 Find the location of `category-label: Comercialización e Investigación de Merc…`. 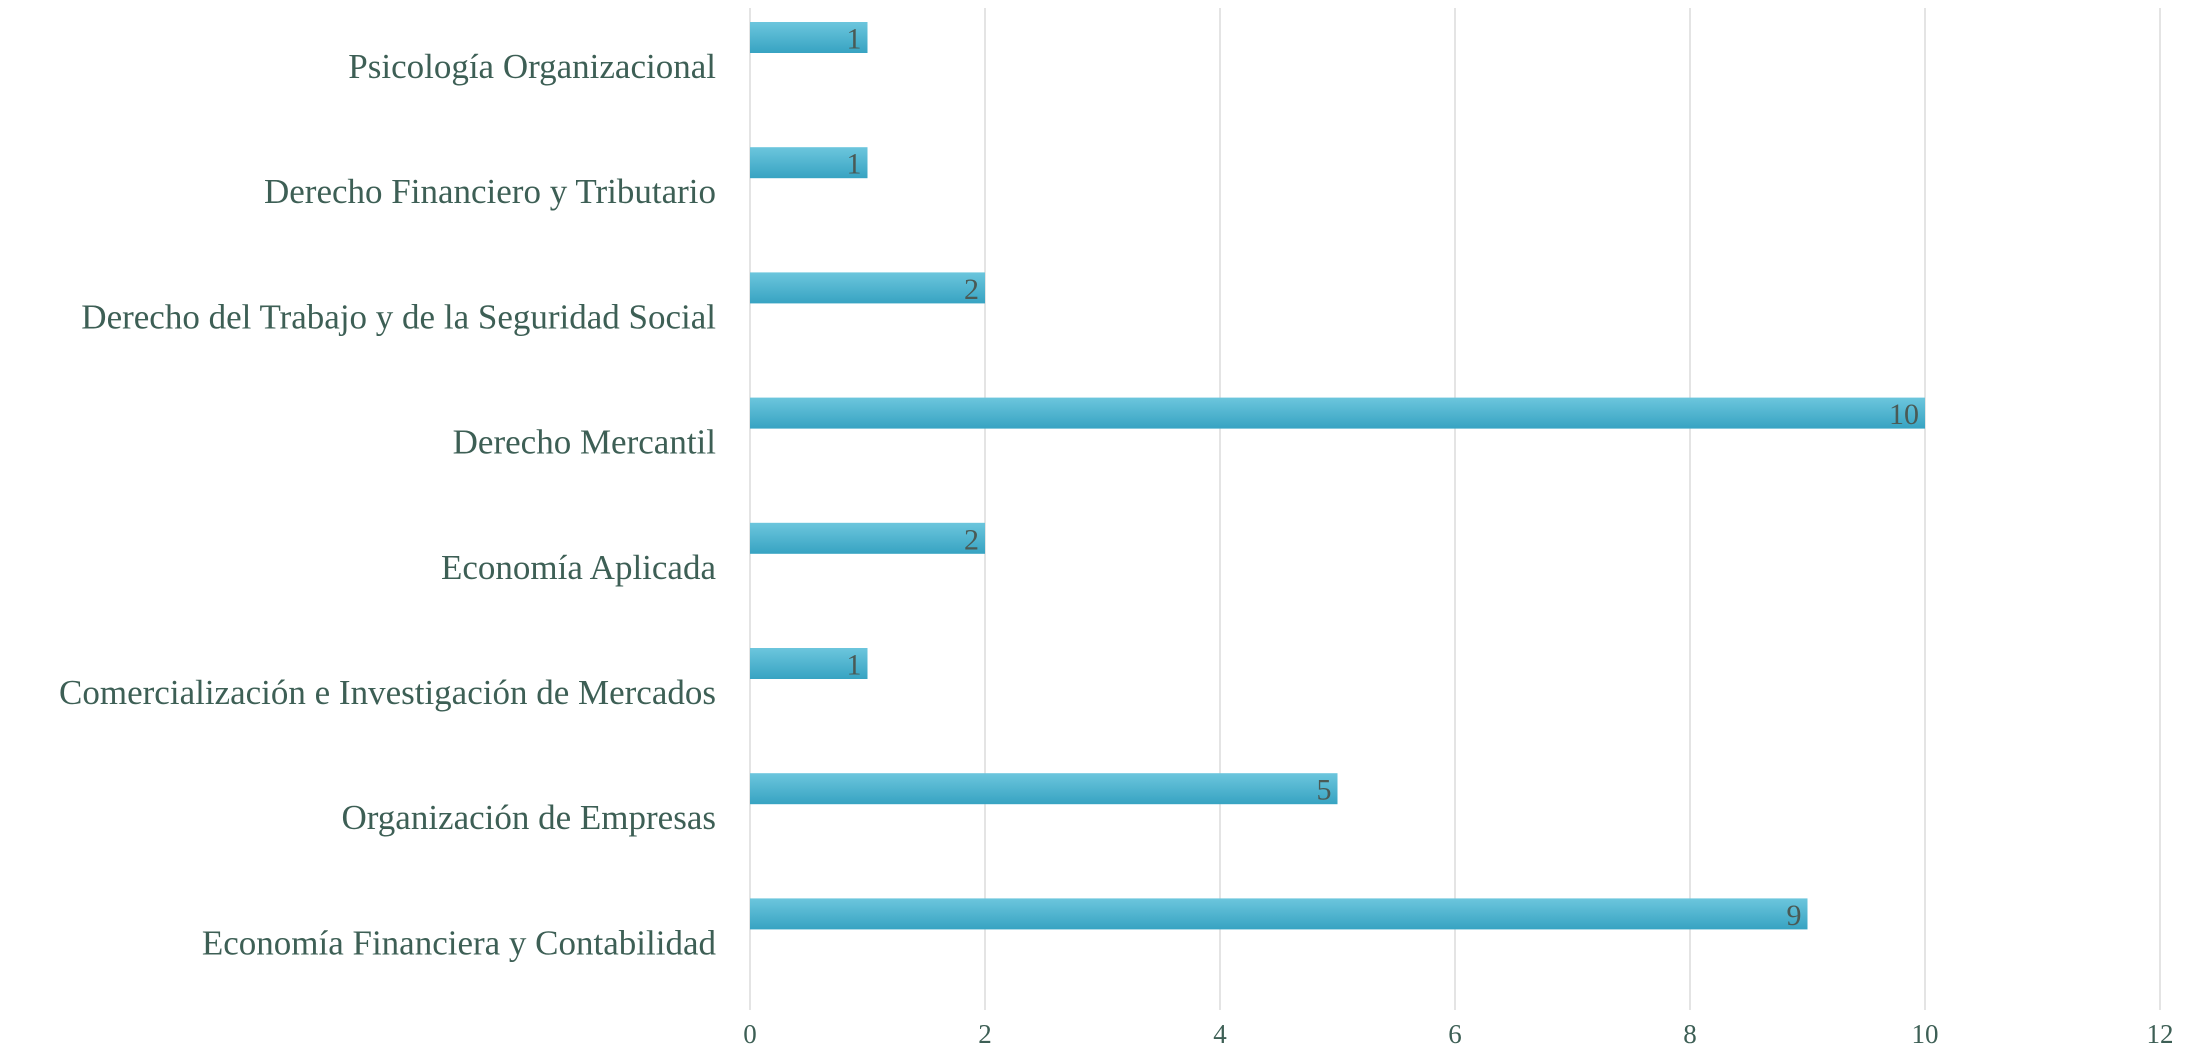

category-label: Comercialización e Investigación de Merc… is located at coordinates (387, 692).